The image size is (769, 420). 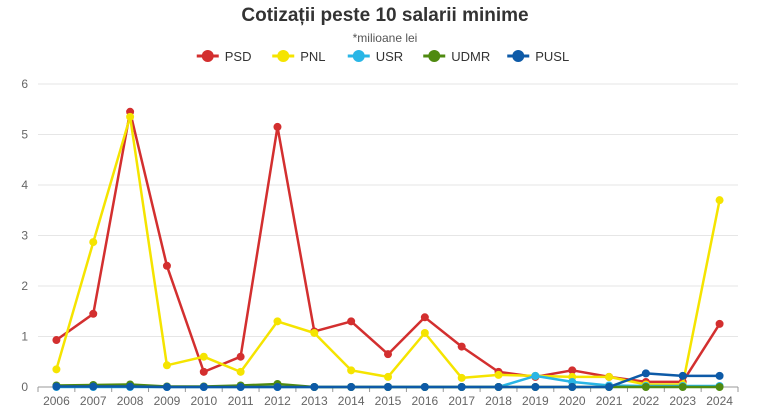 I want to click on series-pusl, so click(x=388, y=380).